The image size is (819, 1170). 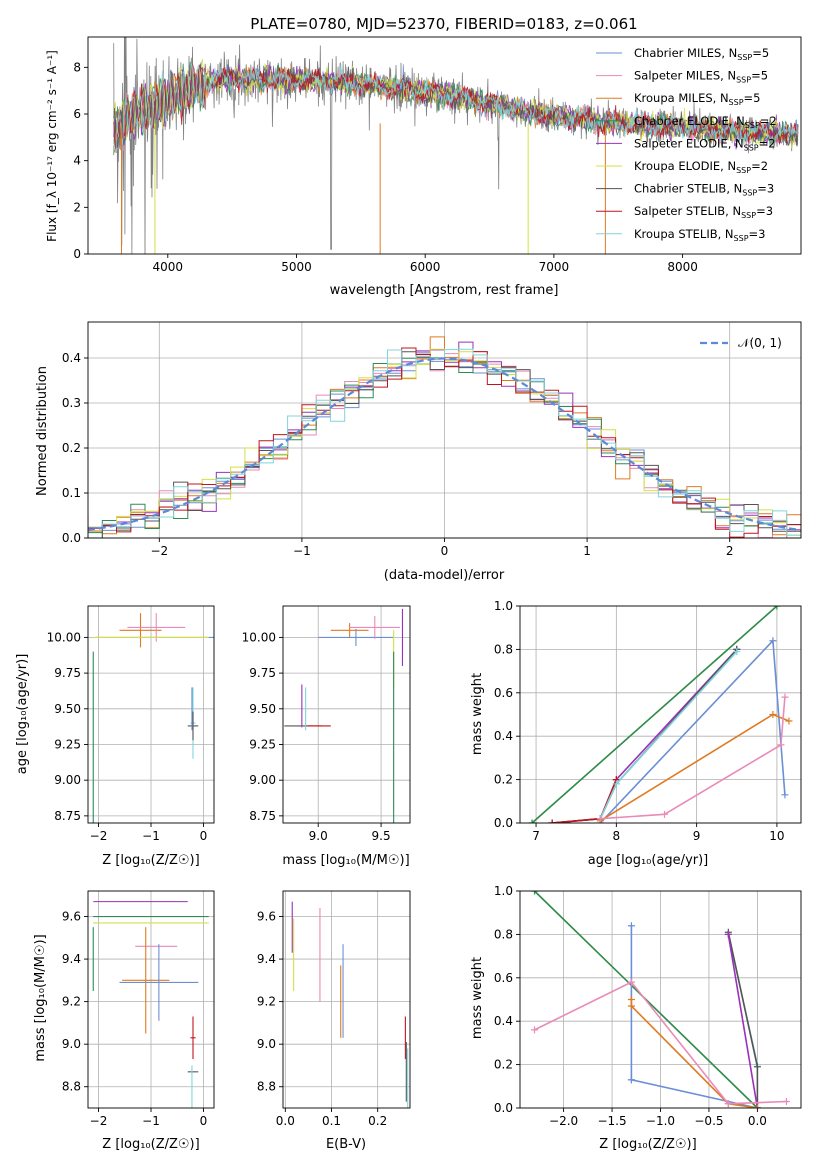 What do you see at coordinates (648, 860) in the screenshot?
I see `weight-vs-age-xlabel: age [log₁₀(age/yr)]` at bounding box center [648, 860].